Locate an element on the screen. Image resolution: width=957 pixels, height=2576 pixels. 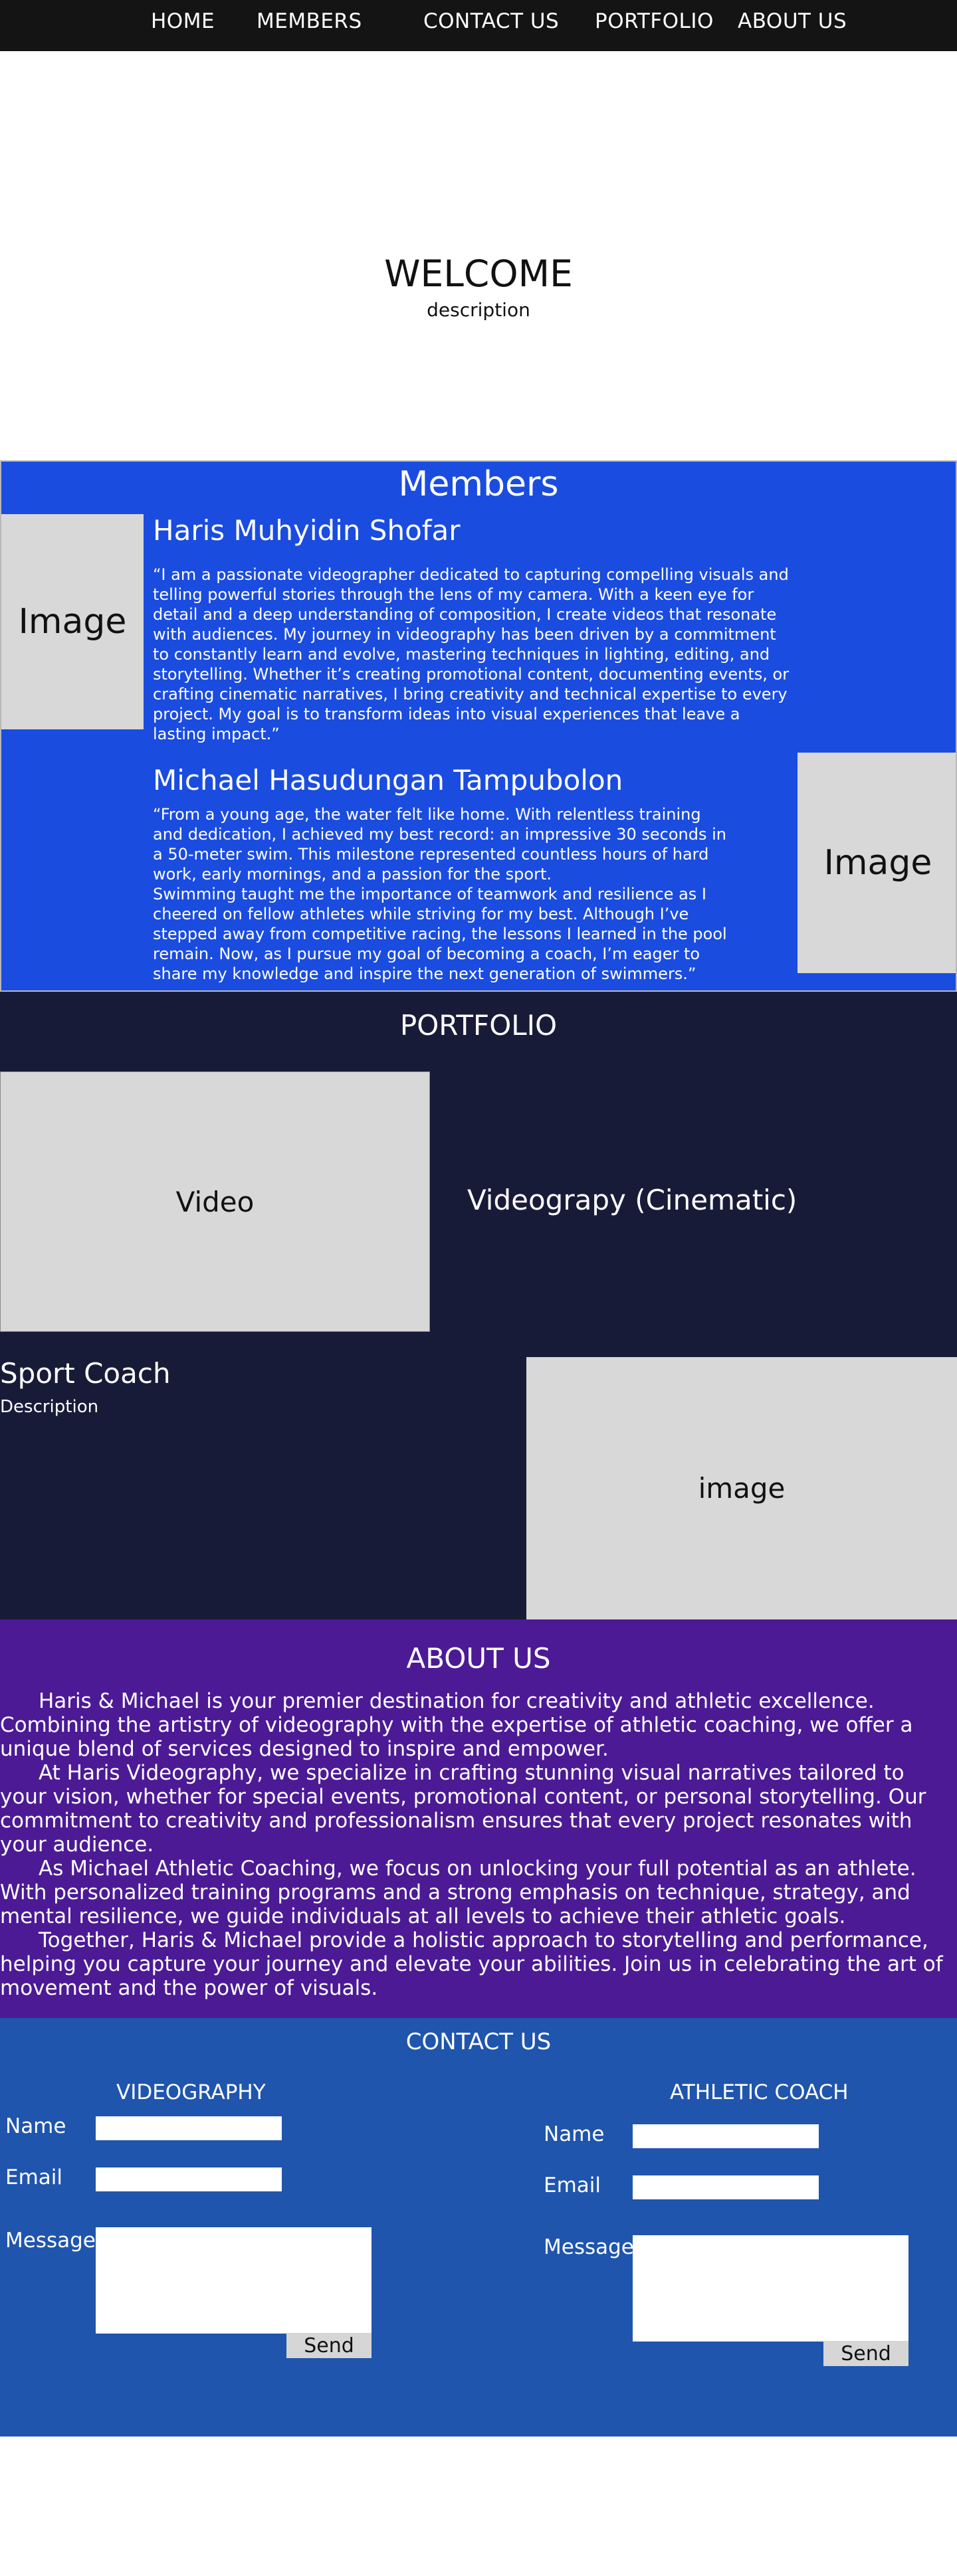
video-label: Video is located at coordinates (215, 1201).